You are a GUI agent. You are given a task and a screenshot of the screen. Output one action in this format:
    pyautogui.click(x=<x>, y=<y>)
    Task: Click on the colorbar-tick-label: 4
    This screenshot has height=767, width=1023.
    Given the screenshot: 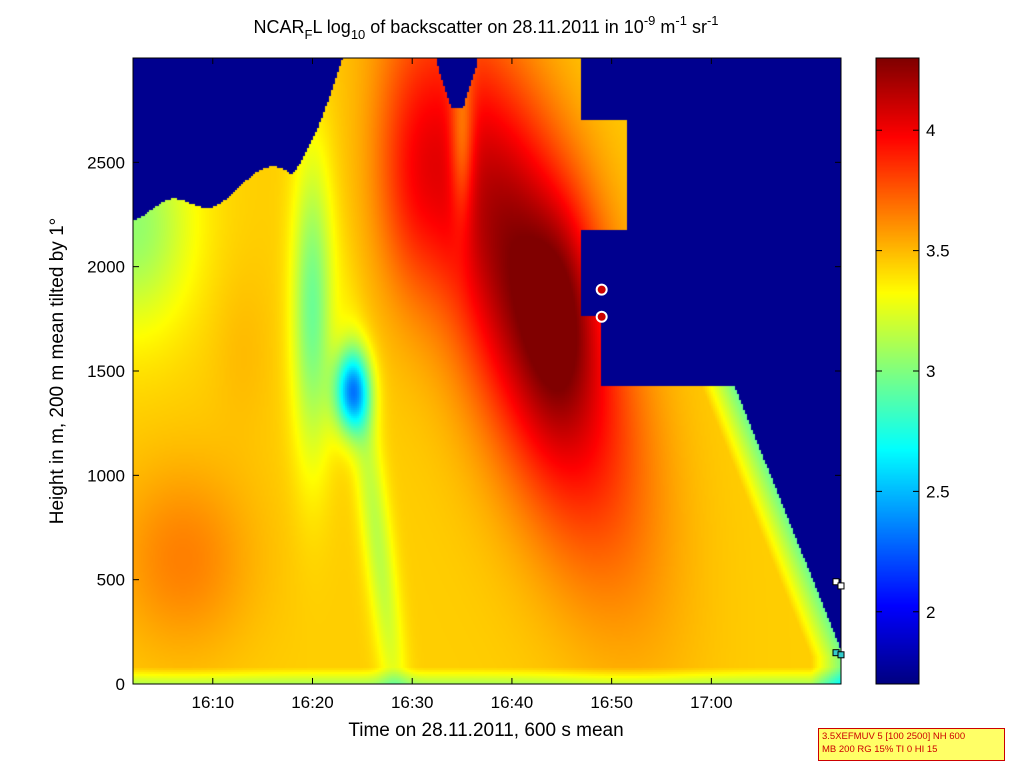 What is the action you would take?
    pyautogui.click(x=930, y=130)
    